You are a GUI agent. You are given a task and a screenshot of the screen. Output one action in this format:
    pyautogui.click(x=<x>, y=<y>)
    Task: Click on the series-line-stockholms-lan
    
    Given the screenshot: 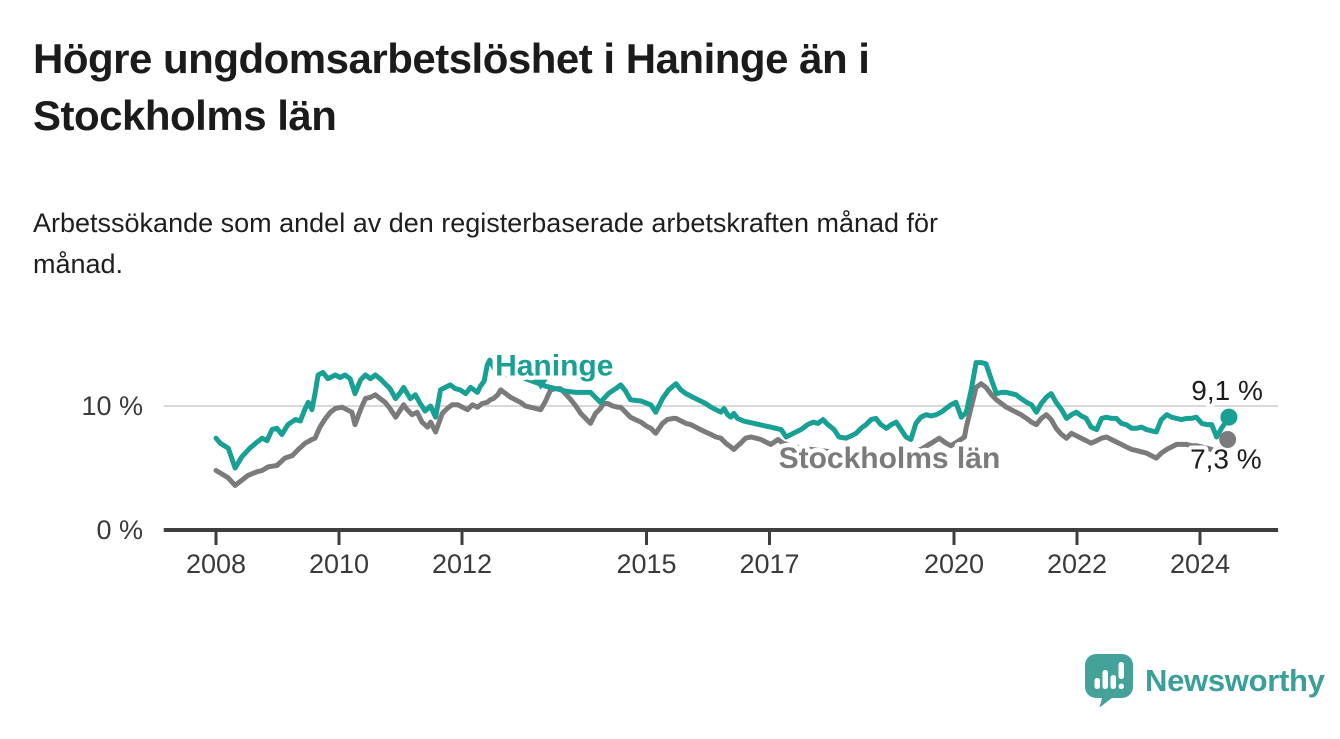 What is the action you would take?
    pyautogui.click(x=722, y=434)
    